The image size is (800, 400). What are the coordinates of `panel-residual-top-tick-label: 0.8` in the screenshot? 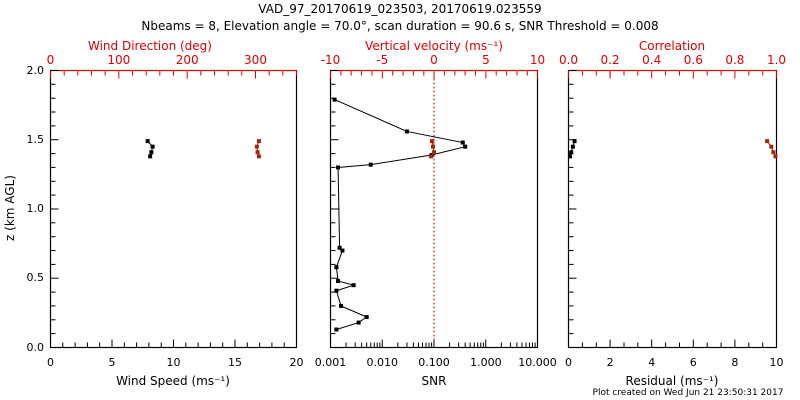 It's located at (734, 60).